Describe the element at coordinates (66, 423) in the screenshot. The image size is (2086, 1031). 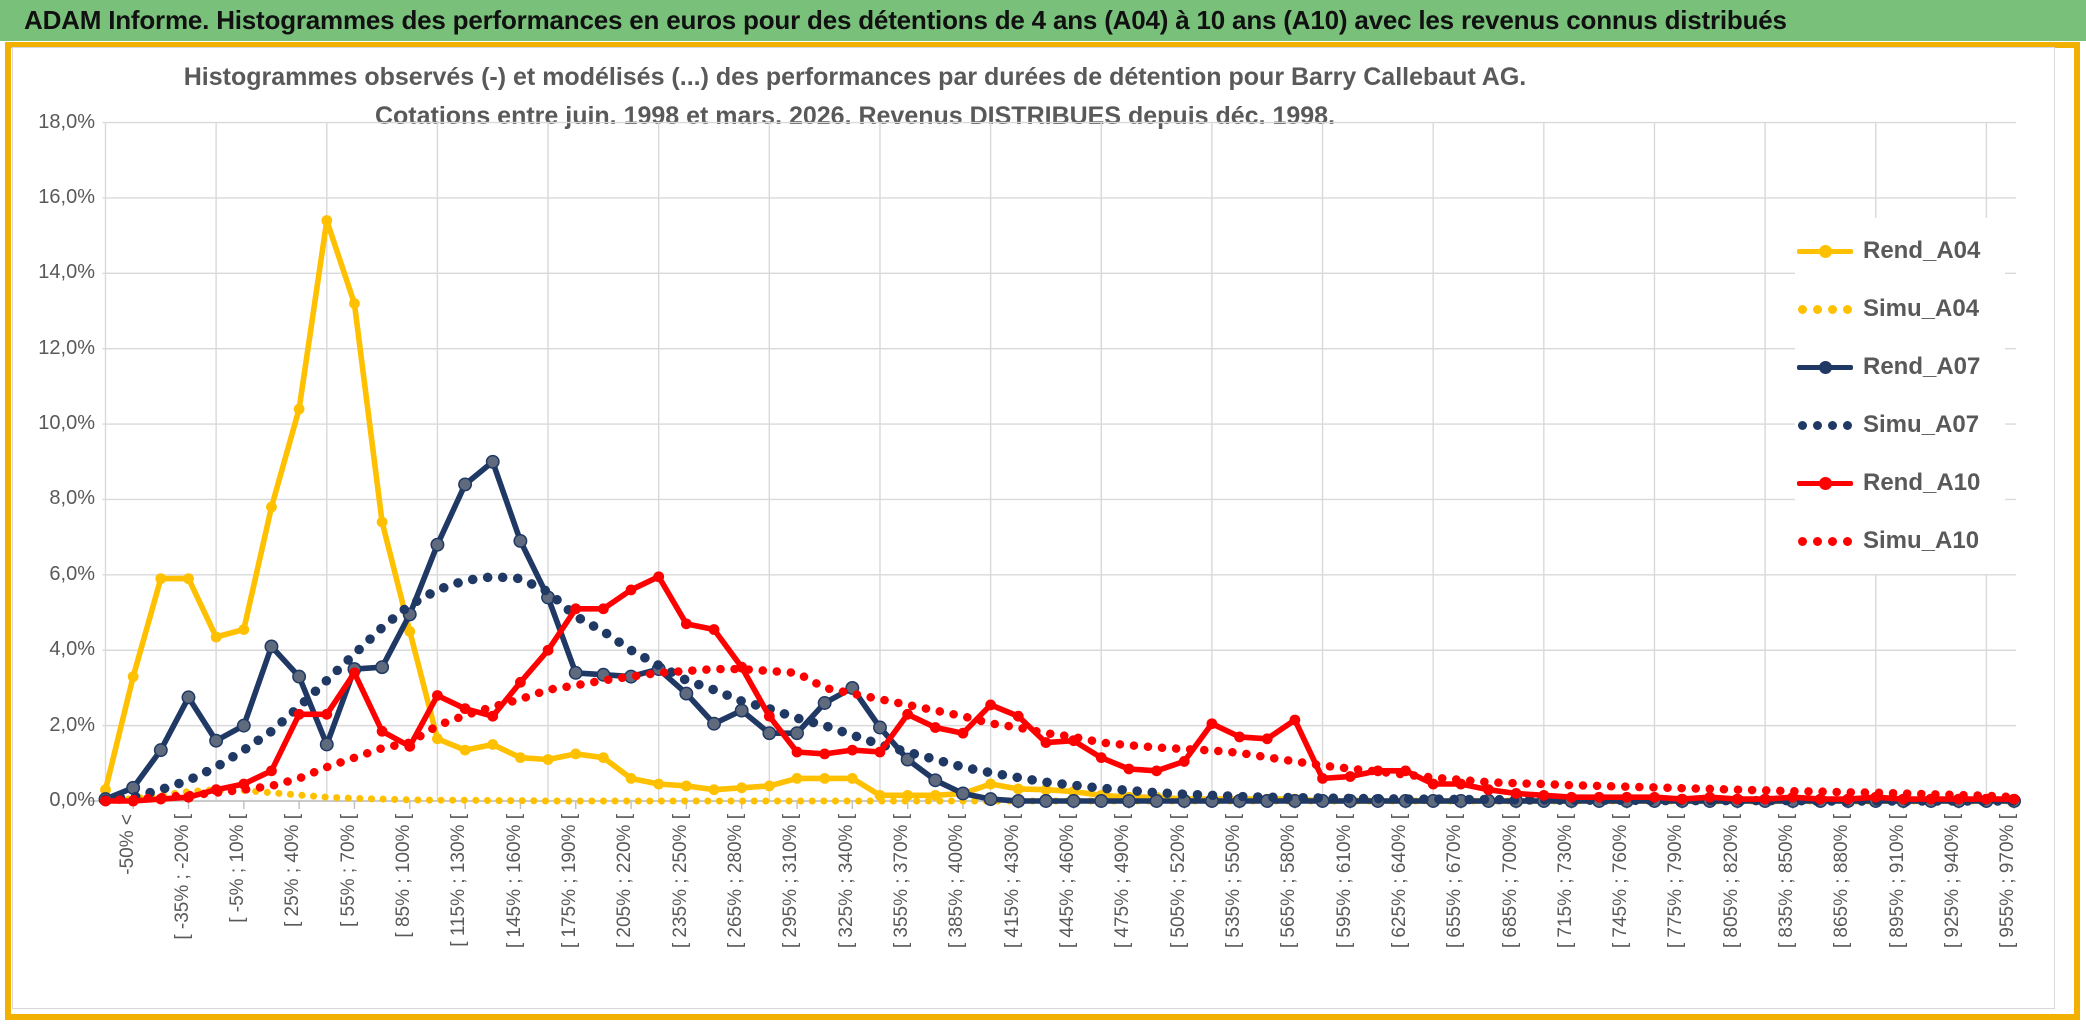
I see `y-axis-label: 10,0%` at that location.